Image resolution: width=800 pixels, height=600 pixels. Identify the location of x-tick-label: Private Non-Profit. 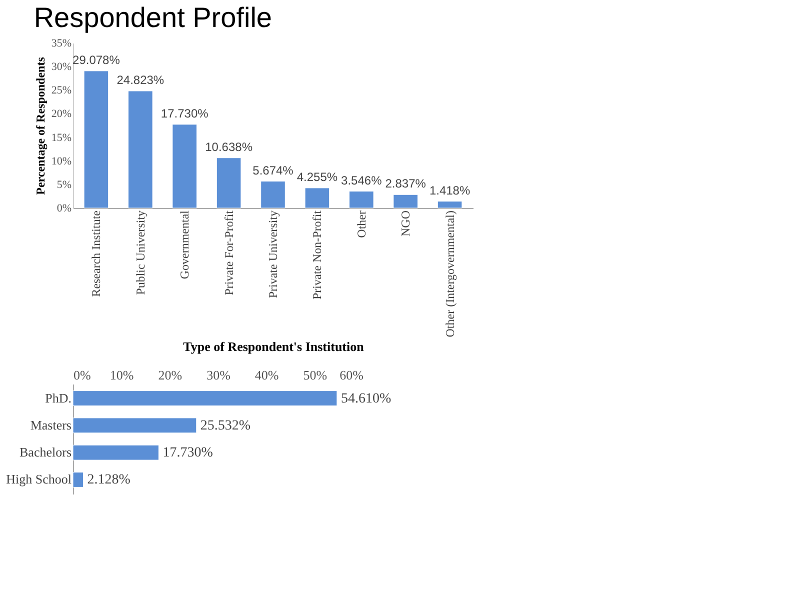
(317, 255).